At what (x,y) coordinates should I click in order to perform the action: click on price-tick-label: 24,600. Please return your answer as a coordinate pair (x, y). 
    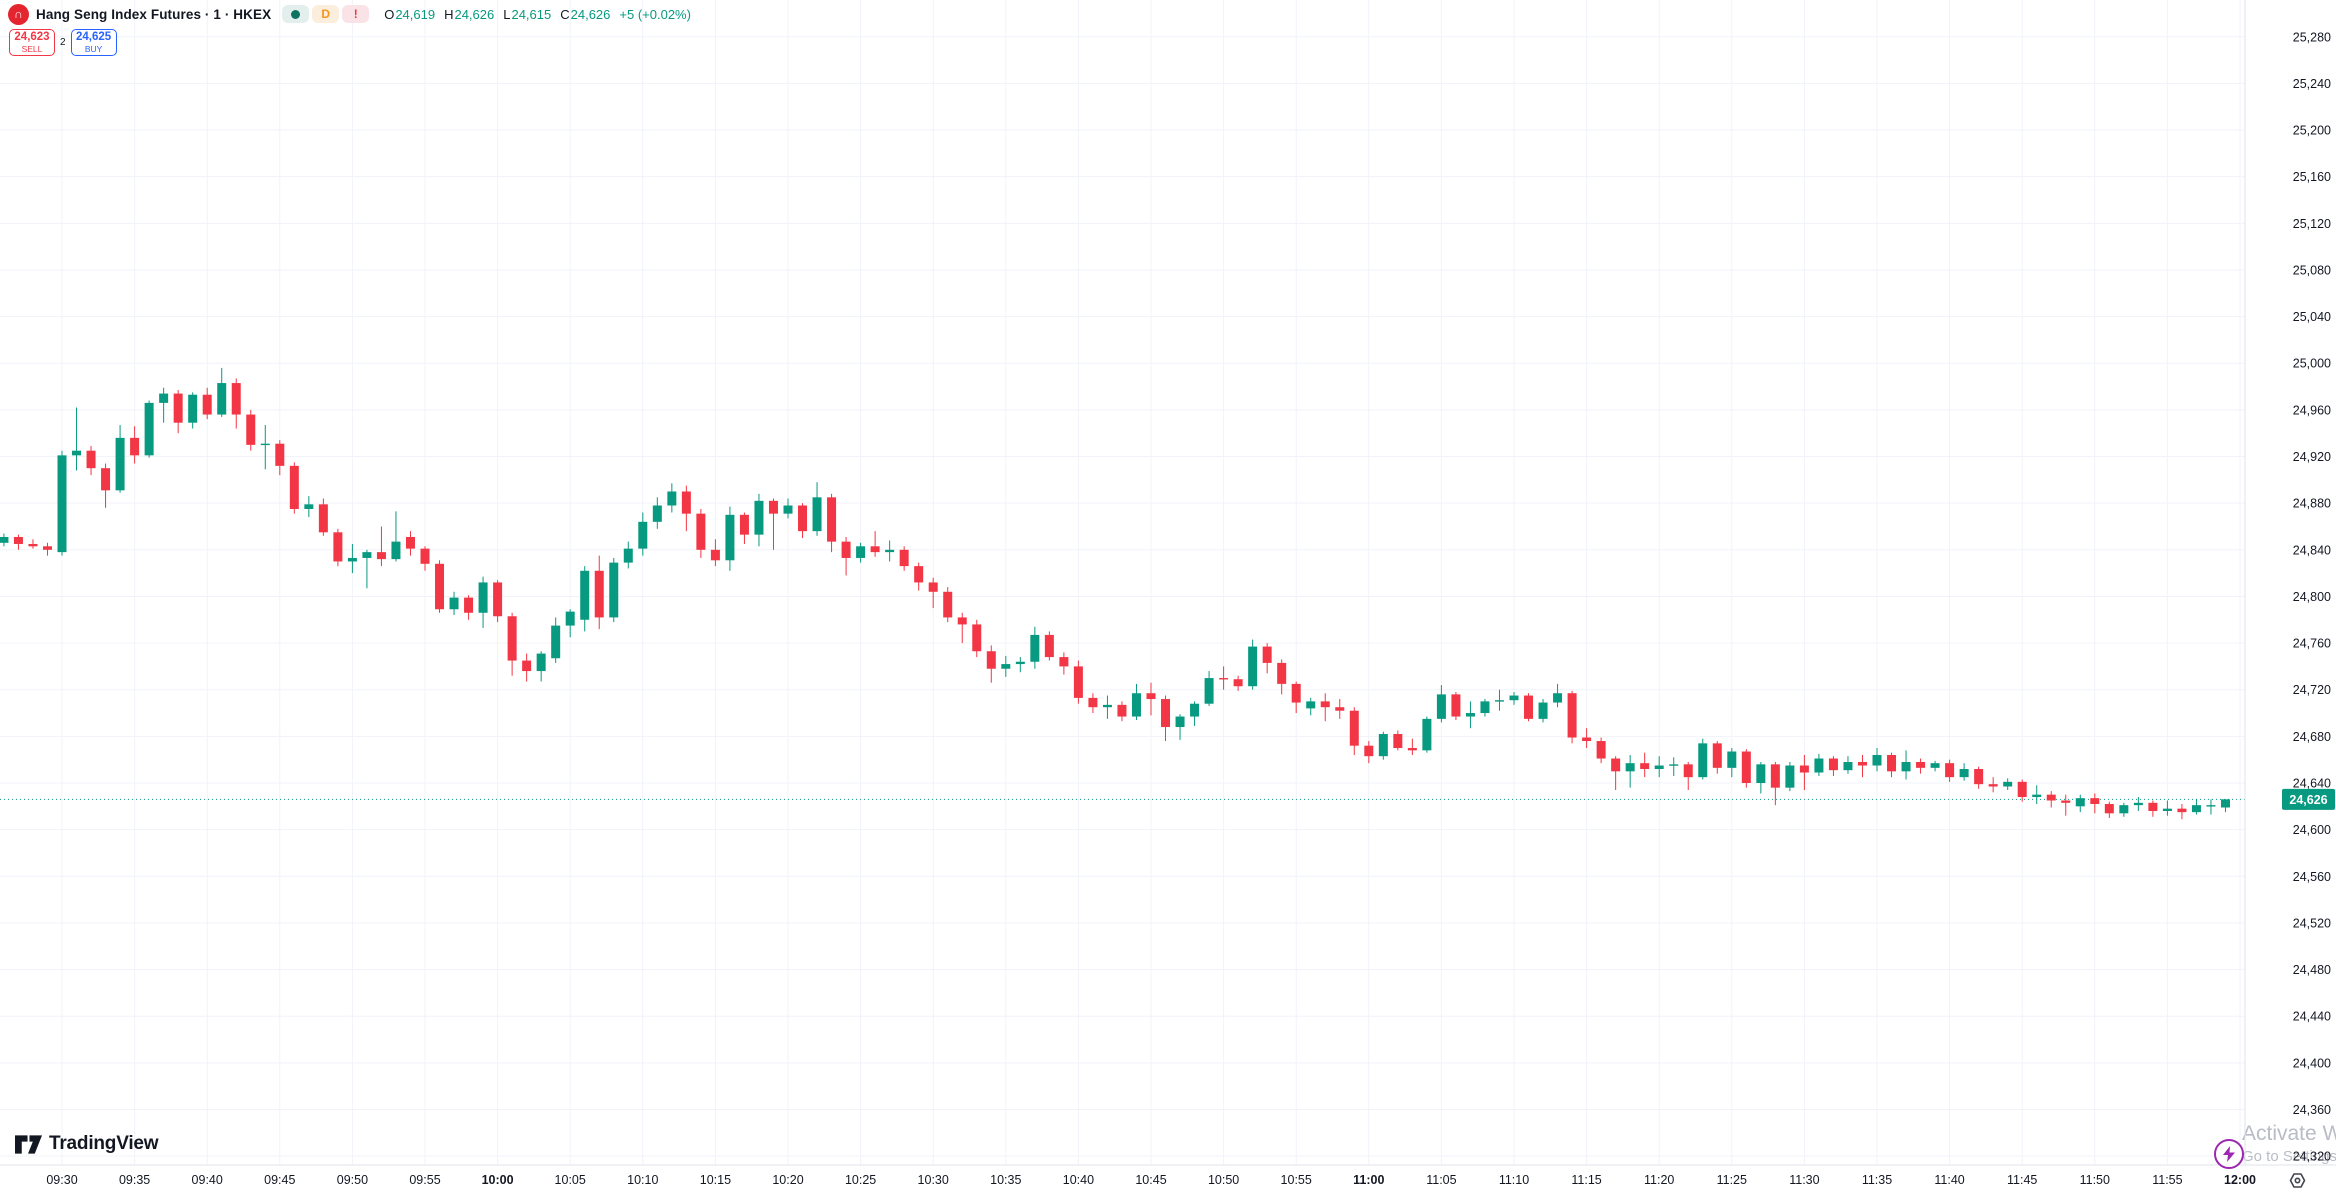
    Looking at the image, I should click on (2312, 830).